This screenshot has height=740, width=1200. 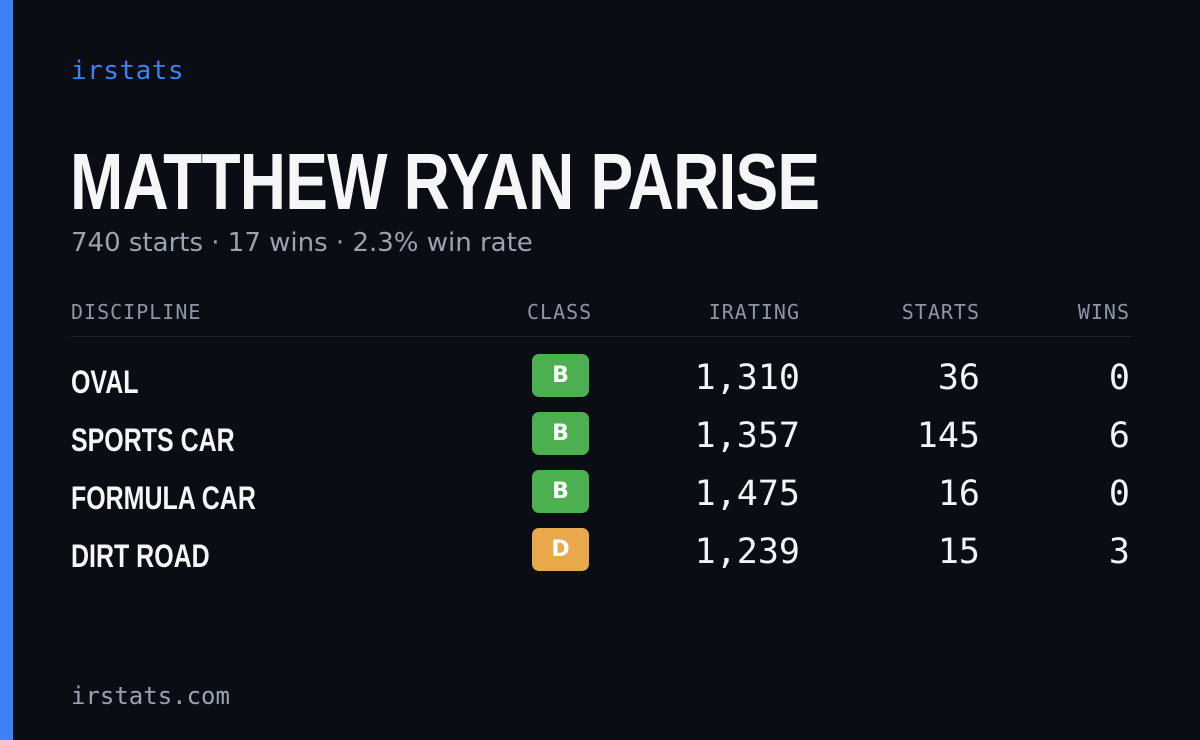 I want to click on wins-value: 3, so click(x=1119, y=552).